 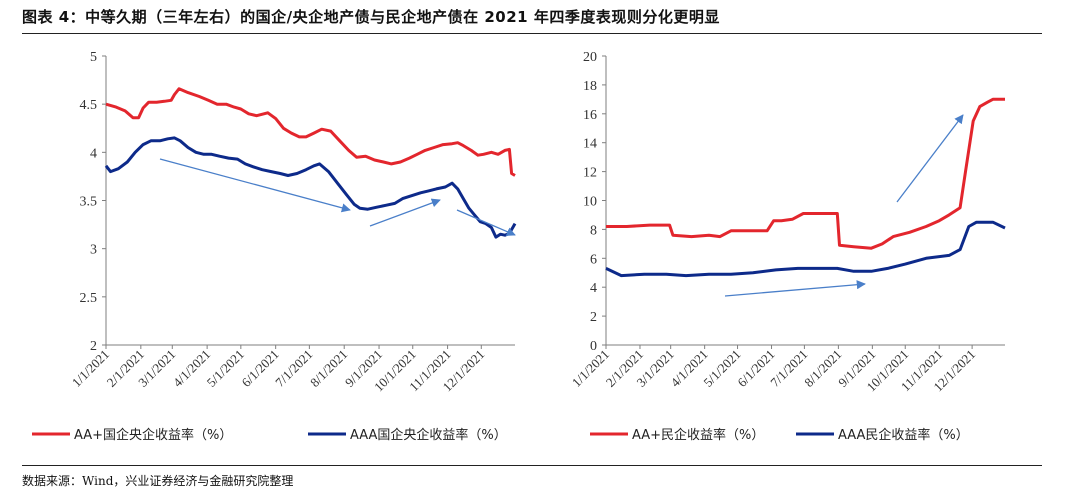 I want to click on y-tick-label: 3.5, so click(x=89, y=202).